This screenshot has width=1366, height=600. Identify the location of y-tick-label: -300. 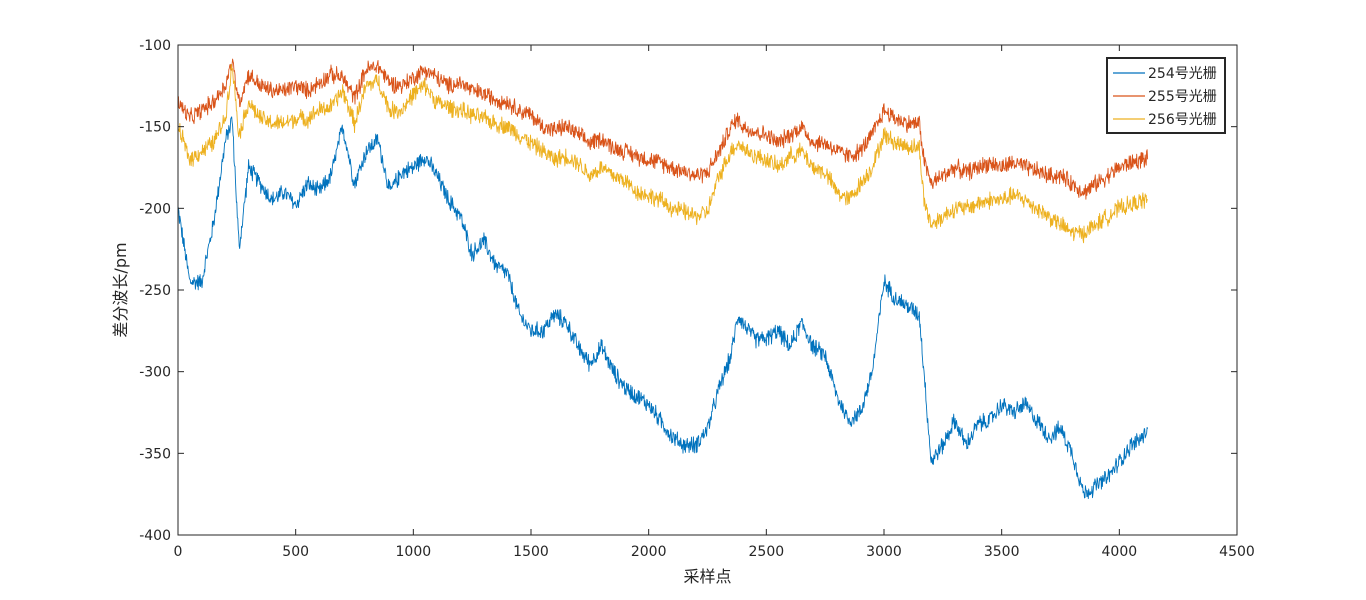
(155, 373).